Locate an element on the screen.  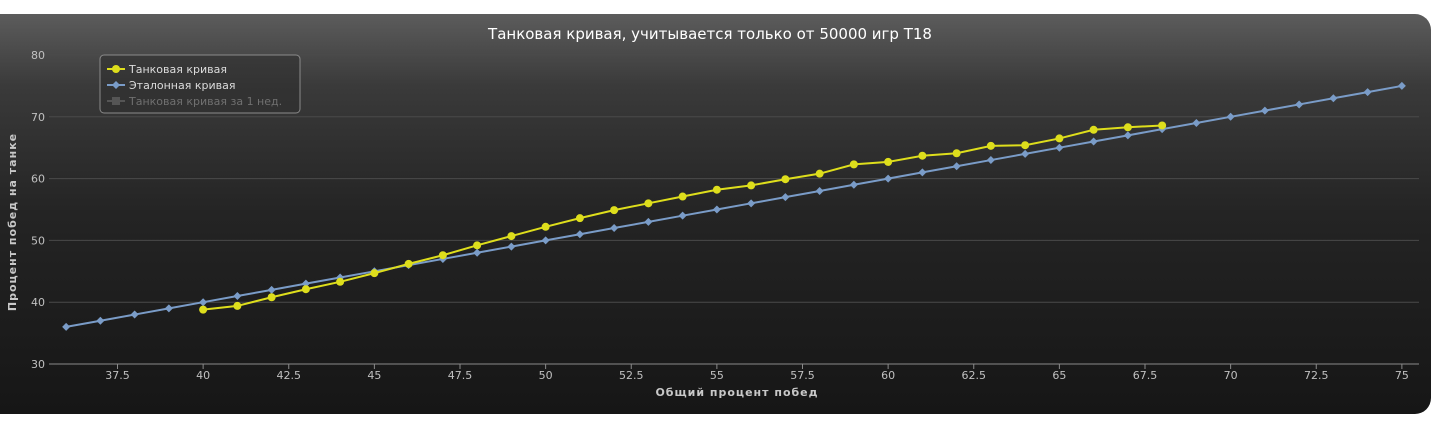
legend-marker-square is located at coordinates (116, 101).